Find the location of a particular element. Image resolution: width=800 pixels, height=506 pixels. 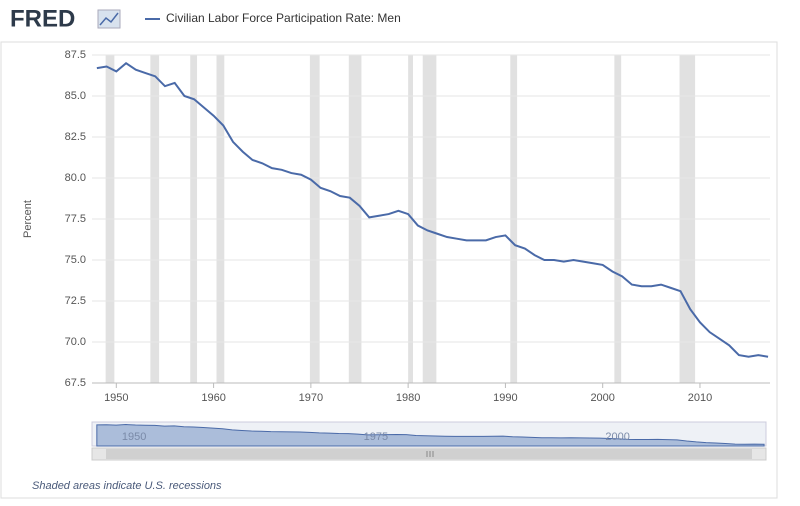

scrollbar-thumb is located at coordinates (429, 454).